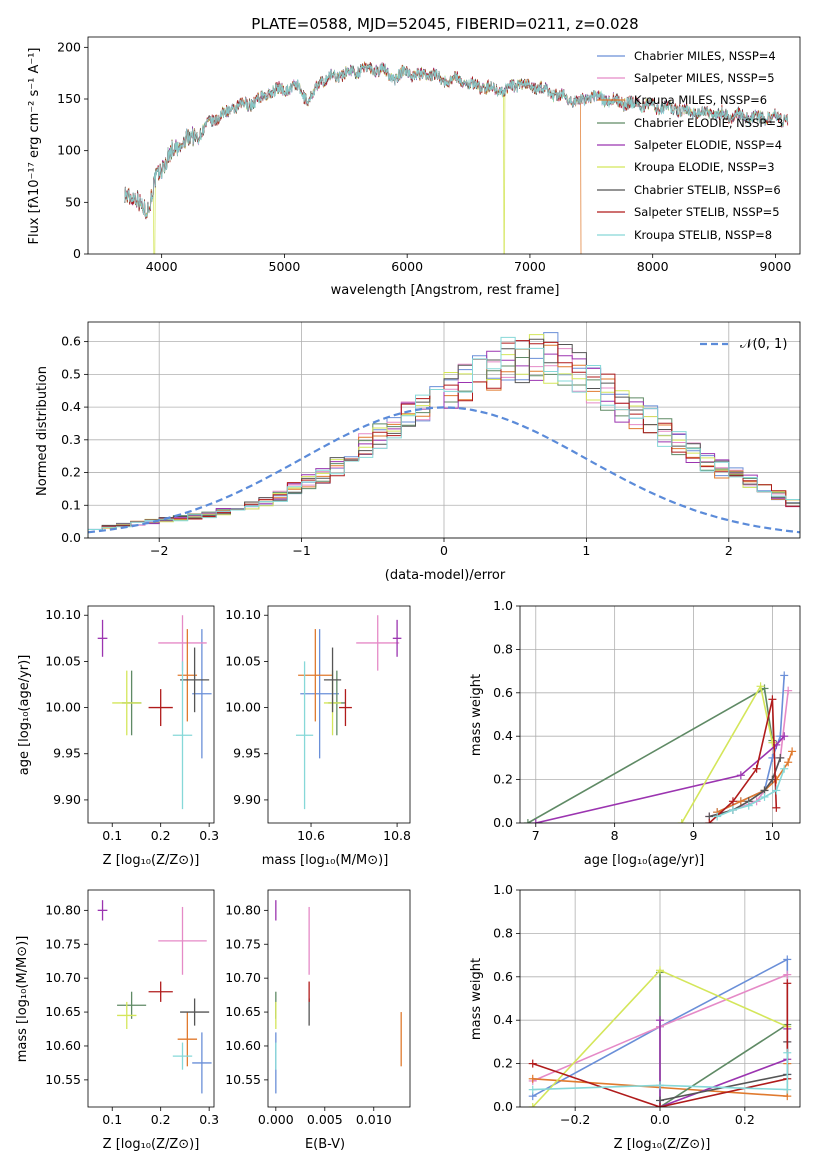 This screenshot has width=819, height=1170. Describe the element at coordinates (112, 1119) in the screenshot. I see `x-tick-label: 0.1` at that location.